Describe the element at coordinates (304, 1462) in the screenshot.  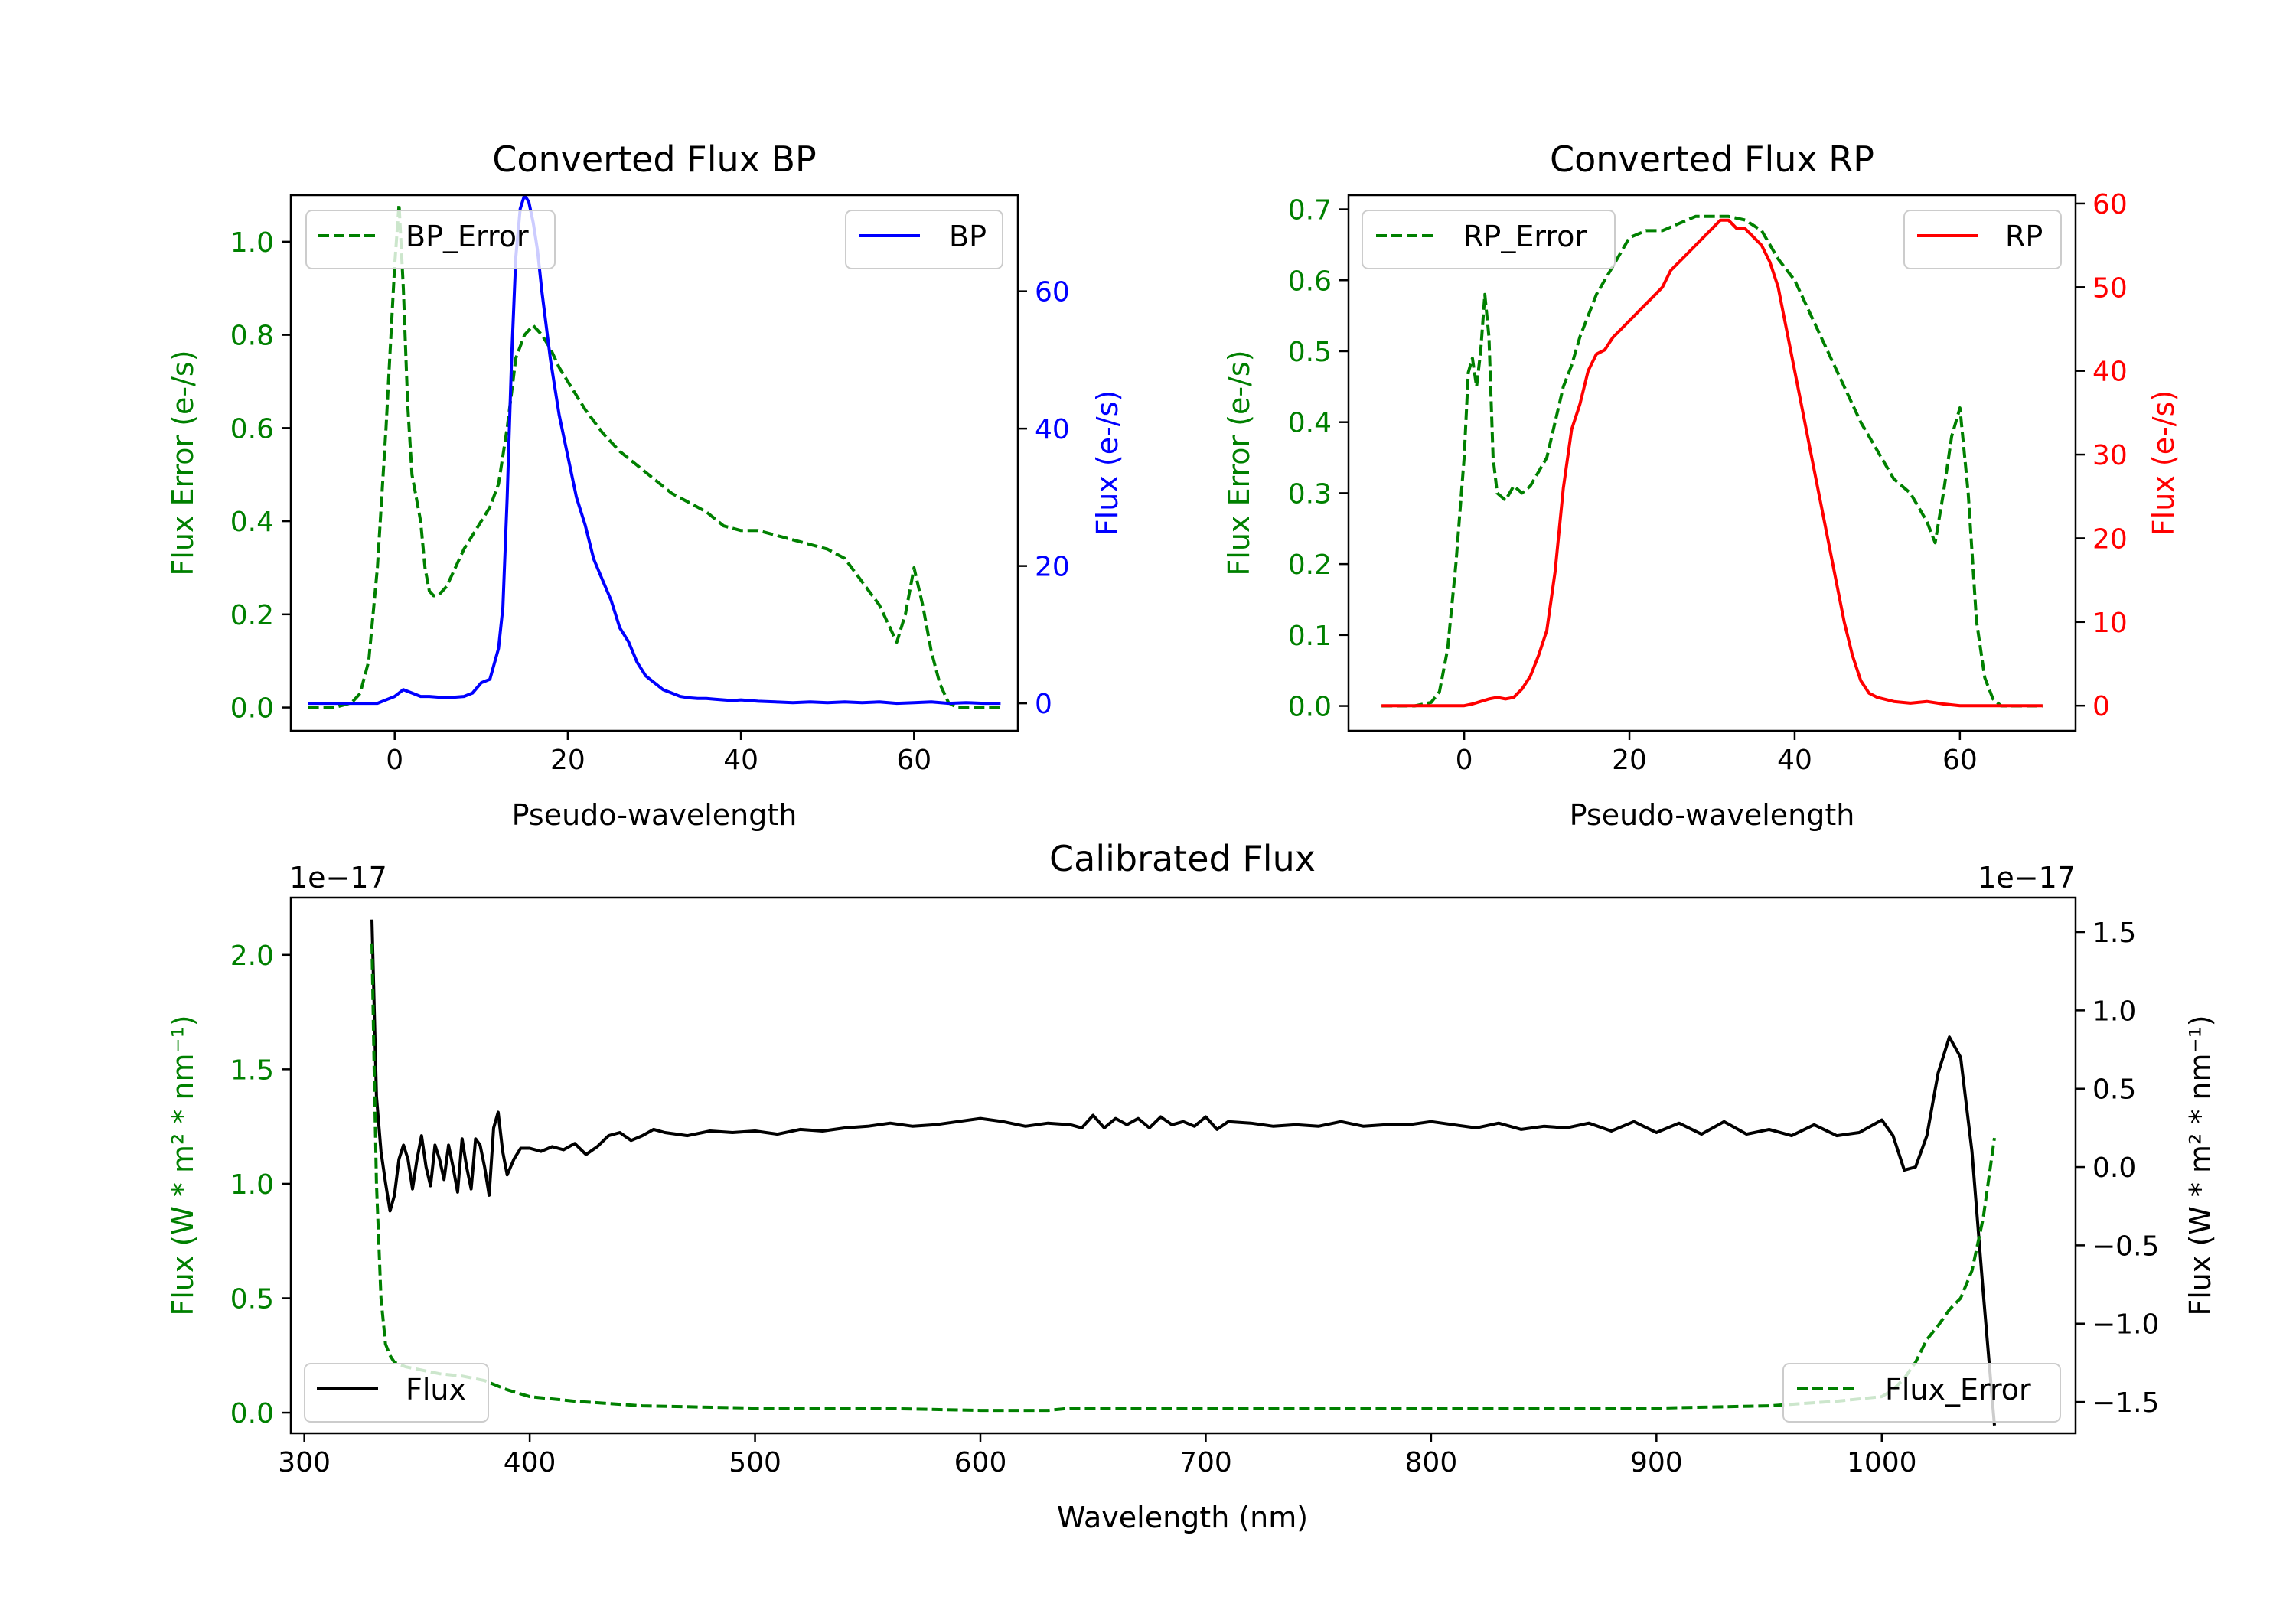
I see `x-tick-label: 300` at that location.